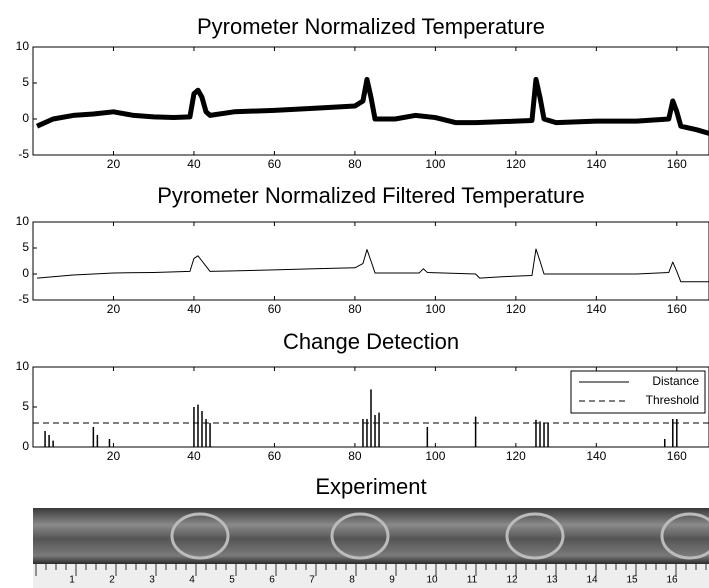 This screenshot has width=709, height=588. What do you see at coordinates (432, 580) in the screenshot?
I see `ruler-label: 10` at bounding box center [432, 580].